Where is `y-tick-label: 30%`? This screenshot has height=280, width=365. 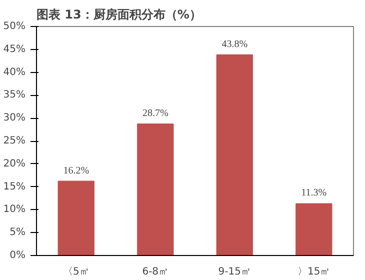 y-tick-label: 30% is located at coordinates (14, 118).